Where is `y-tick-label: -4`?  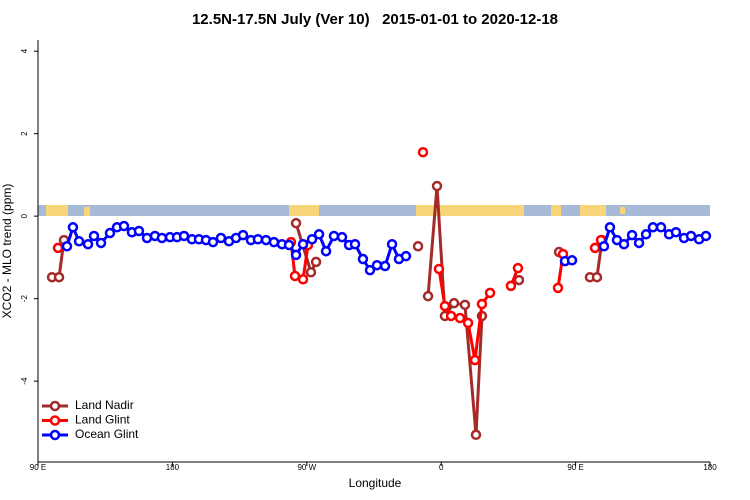 y-tick-label: -4 is located at coordinates (24, 381).